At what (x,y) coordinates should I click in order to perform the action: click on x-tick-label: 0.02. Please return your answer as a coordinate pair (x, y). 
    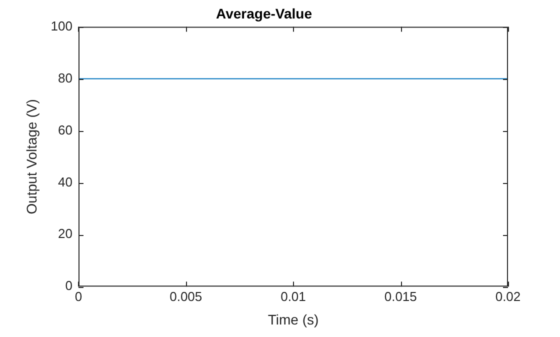
    Looking at the image, I should click on (508, 296).